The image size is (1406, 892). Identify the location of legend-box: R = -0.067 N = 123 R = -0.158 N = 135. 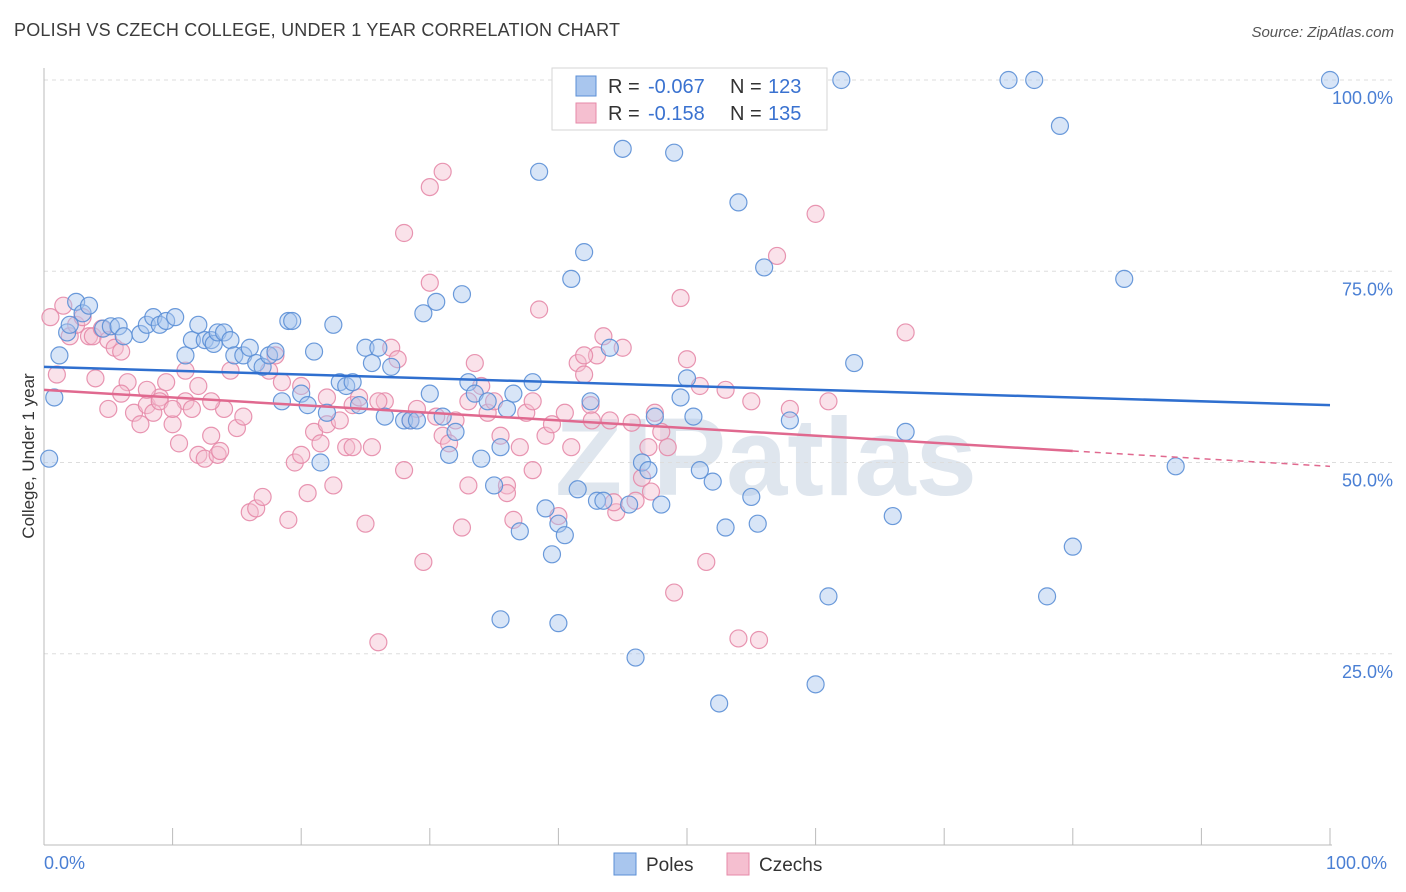
(689, 99).